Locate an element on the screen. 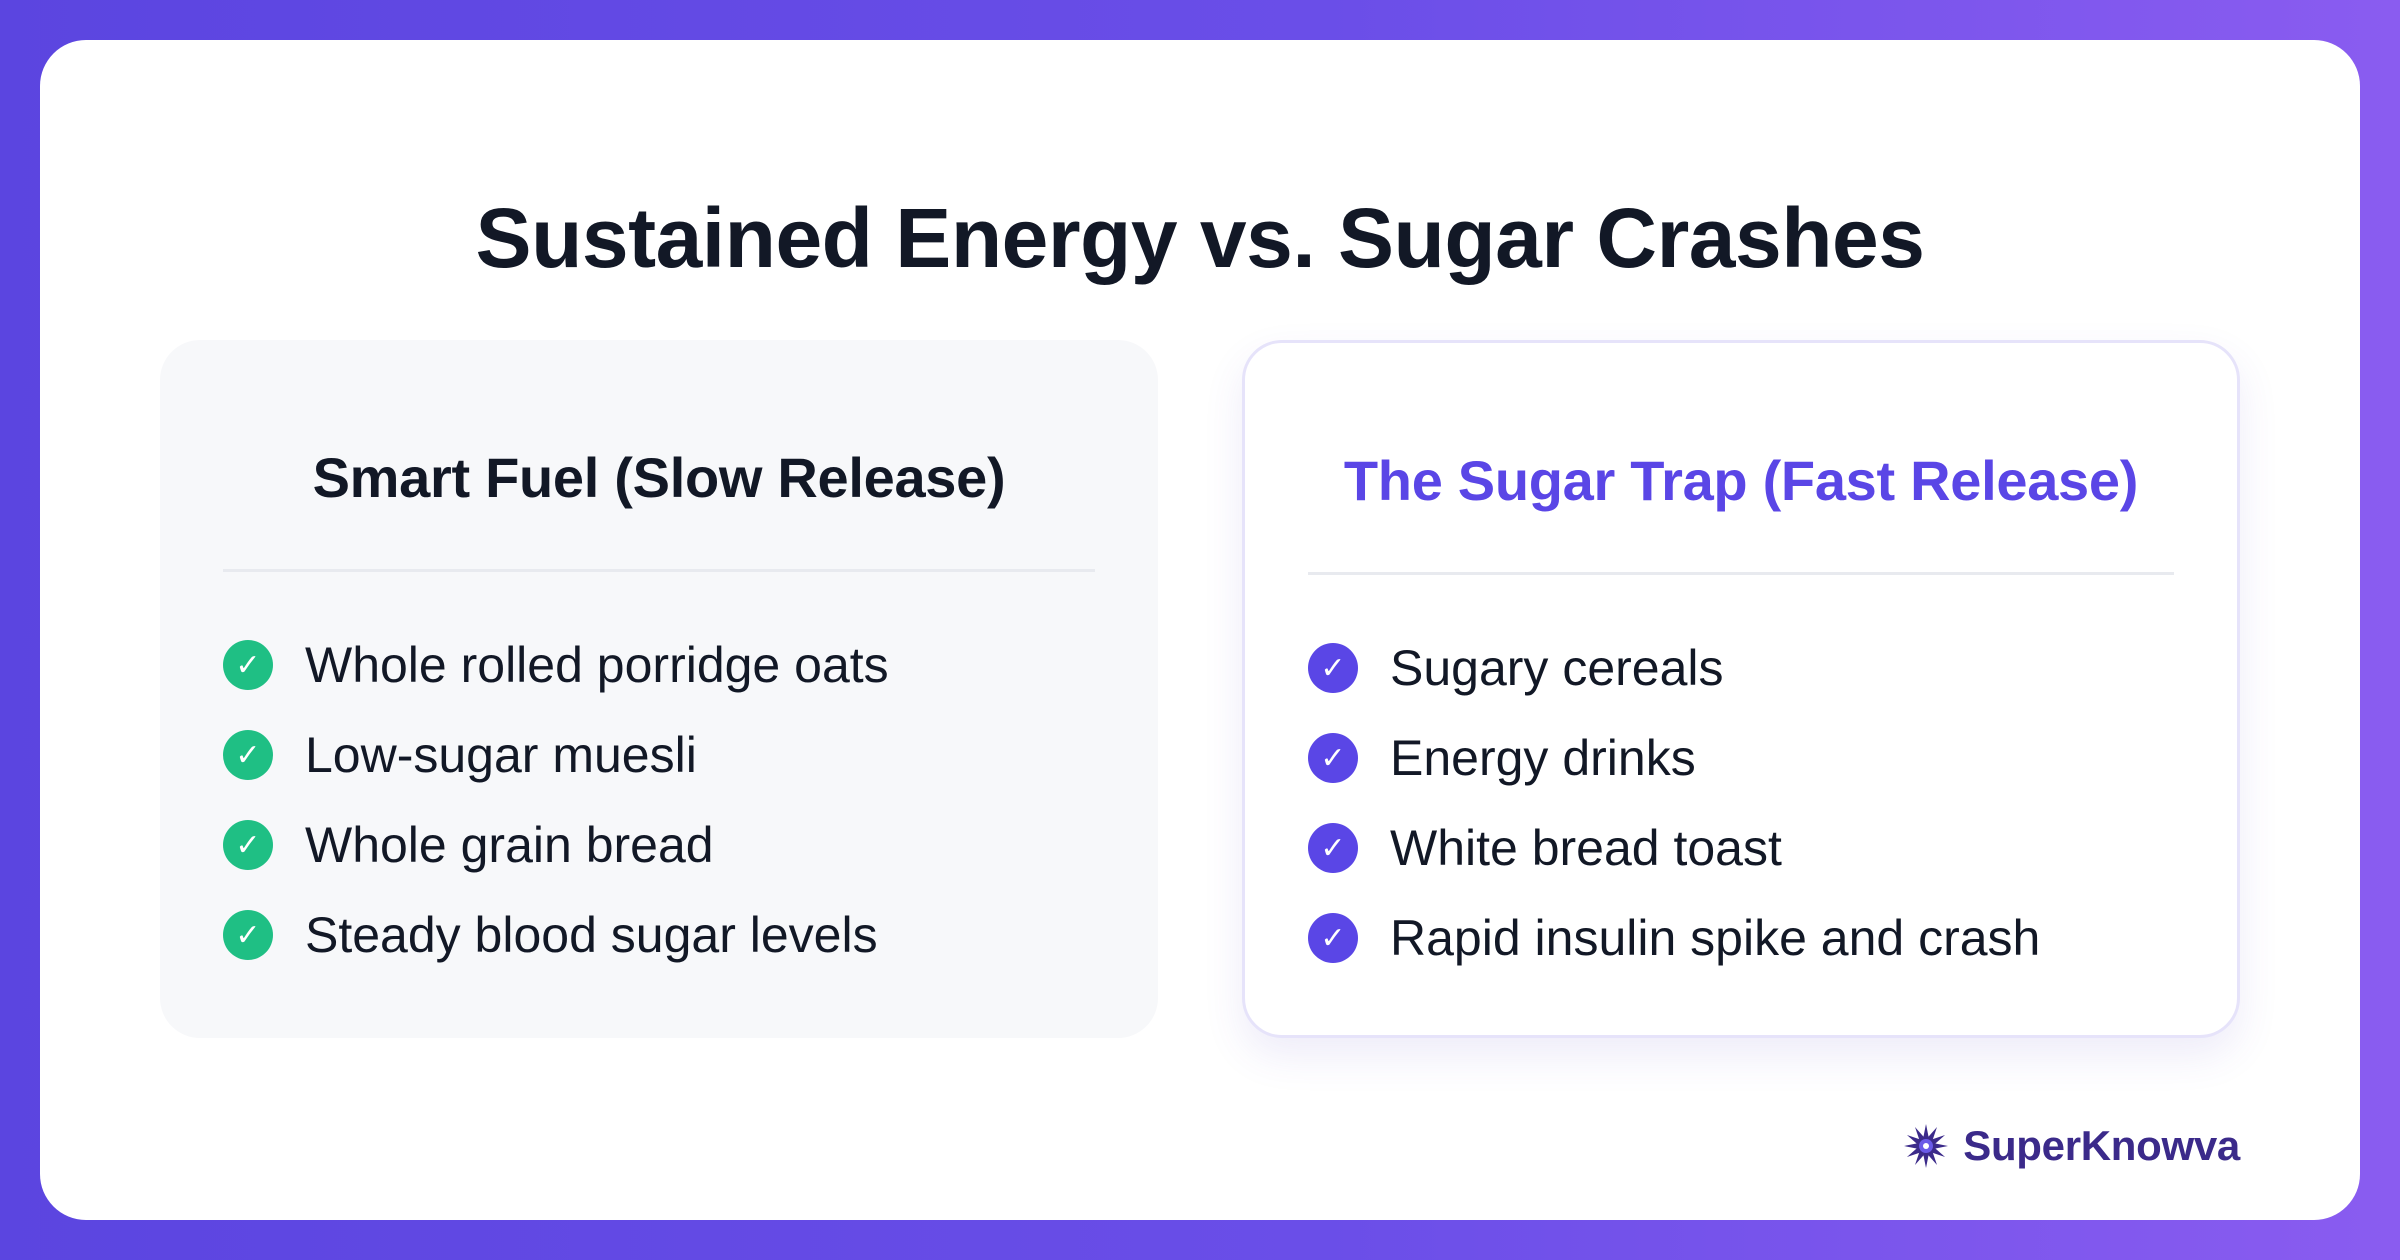  list-item: ✓ Steady blood sugar levels is located at coordinates (556, 935).